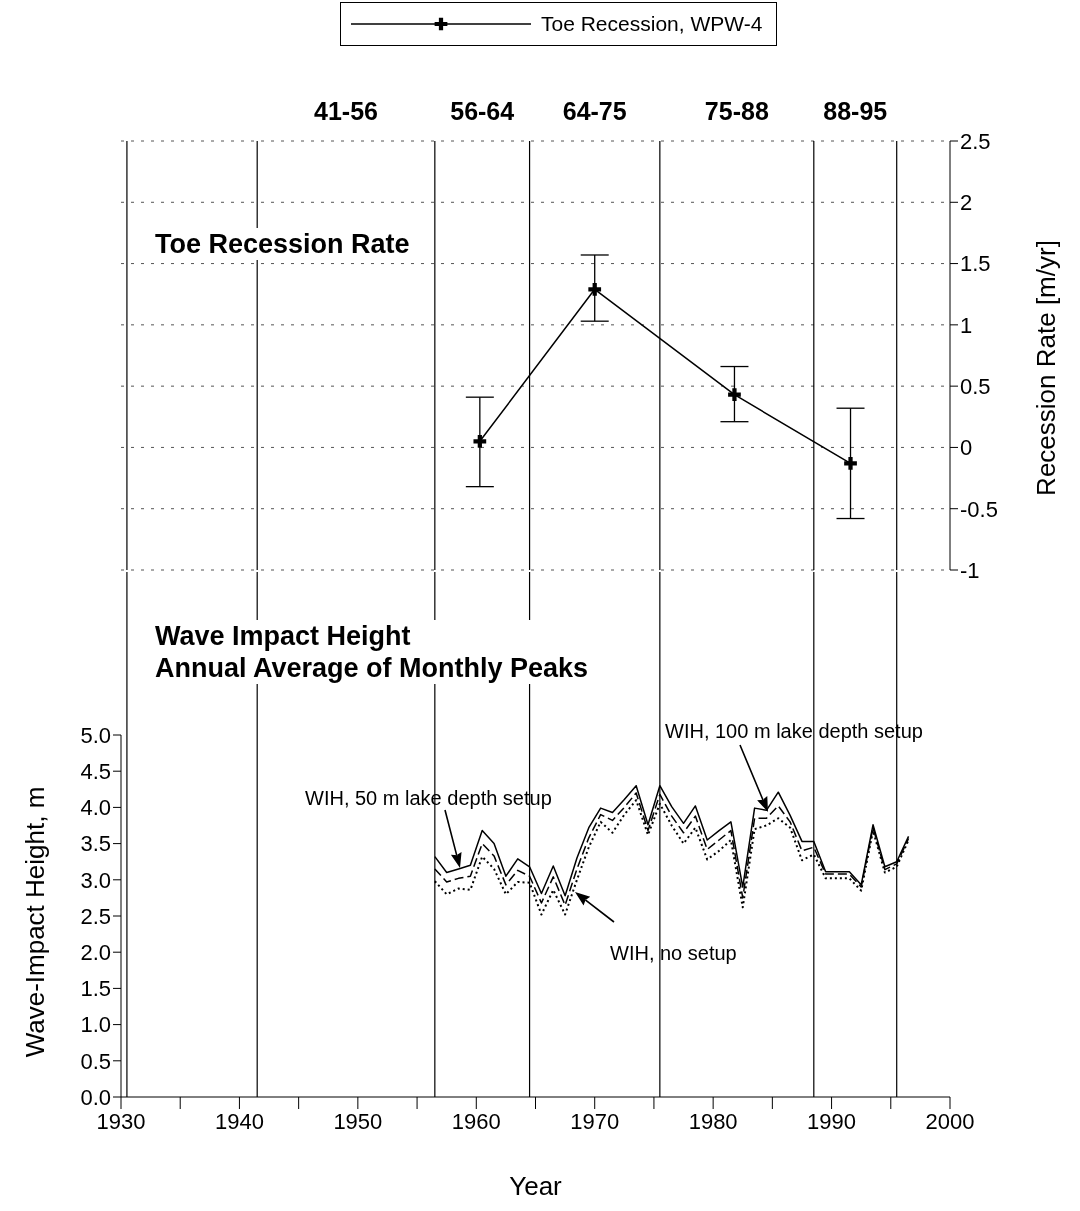  What do you see at coordinates (950, 1121) in the screenshot?
I see `x-tick-label: 2000` at bounding box center [950, 1121].